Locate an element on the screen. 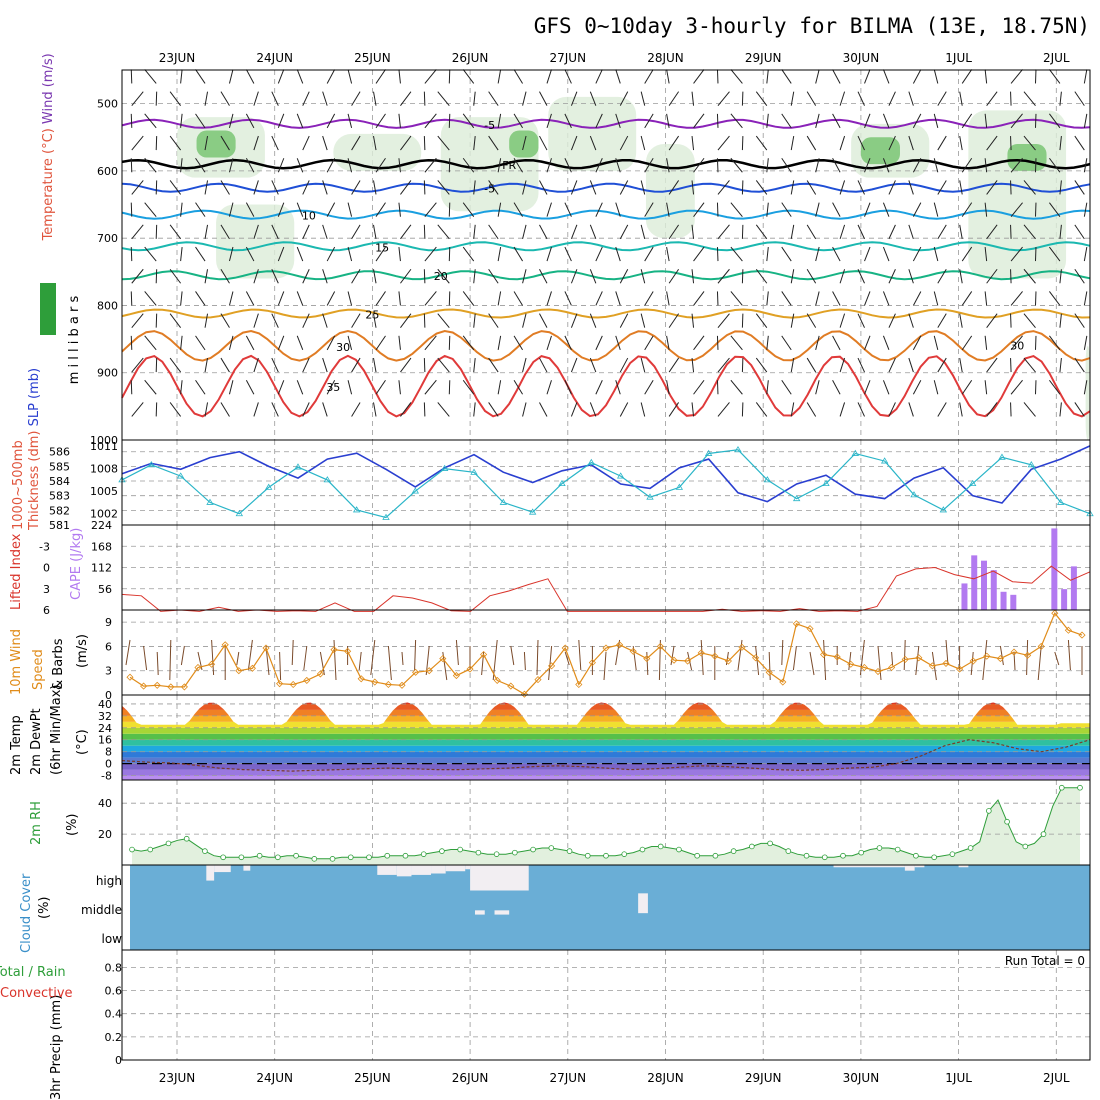 Image resolution: width=1100 pixels, height=1100 pixels. date-label-top: 23JUN is located at coordinates (177, 58).